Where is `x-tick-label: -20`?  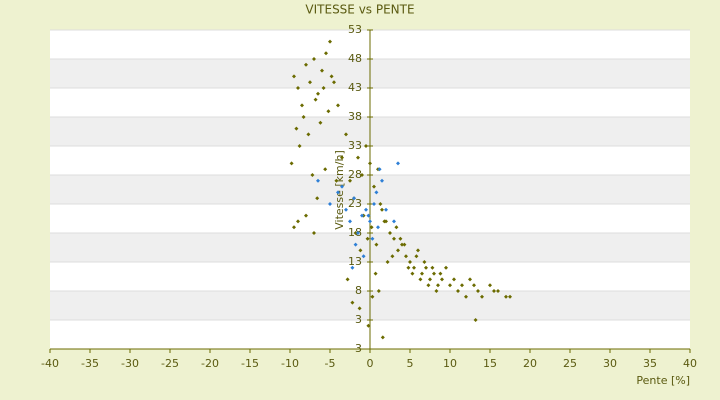 x-tick-label: -20 is located at coordinates (210, 363).